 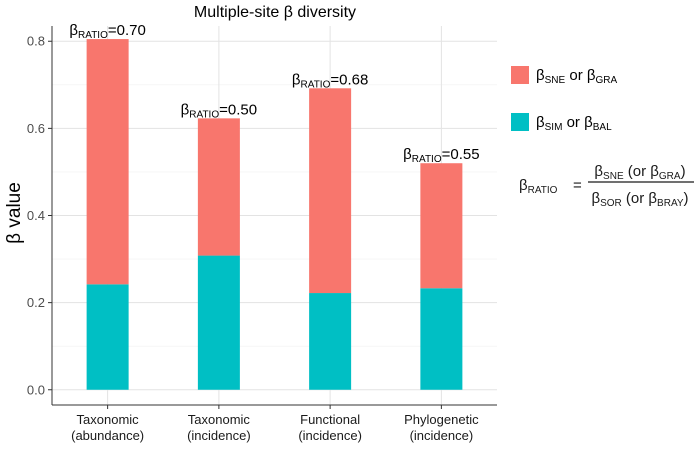 What do you see at coordinates (36, 41) in the screenshot?
I see `y-tick-label: 0.8` at bounding box center [36, 41].